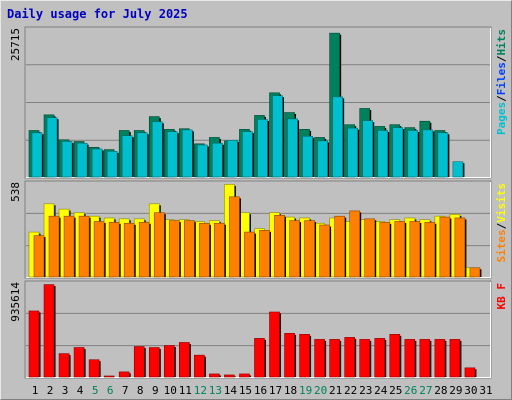 The image size is (512, 400). Describe the element at coordinates (290, 390) in the screenshot. I see `x-label-day-18: 18` at that location.